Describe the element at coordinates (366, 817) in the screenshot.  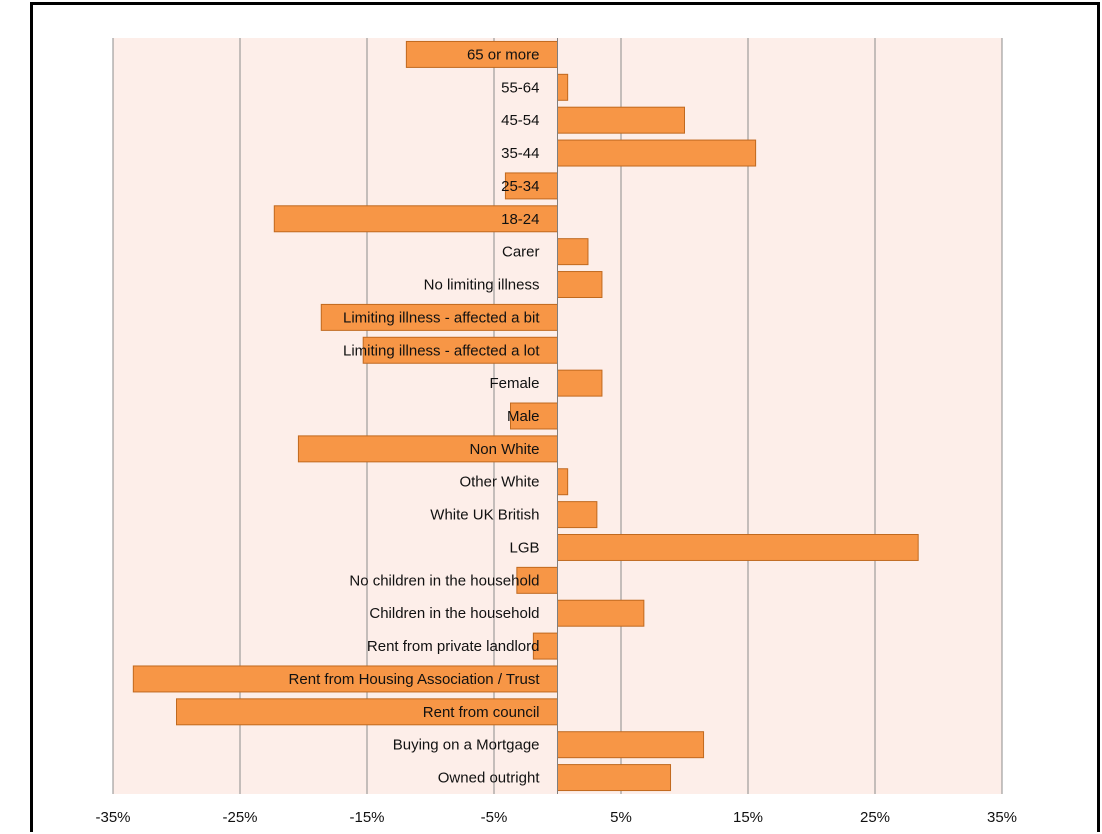
I see `x-tick-label: -15%` at that location.